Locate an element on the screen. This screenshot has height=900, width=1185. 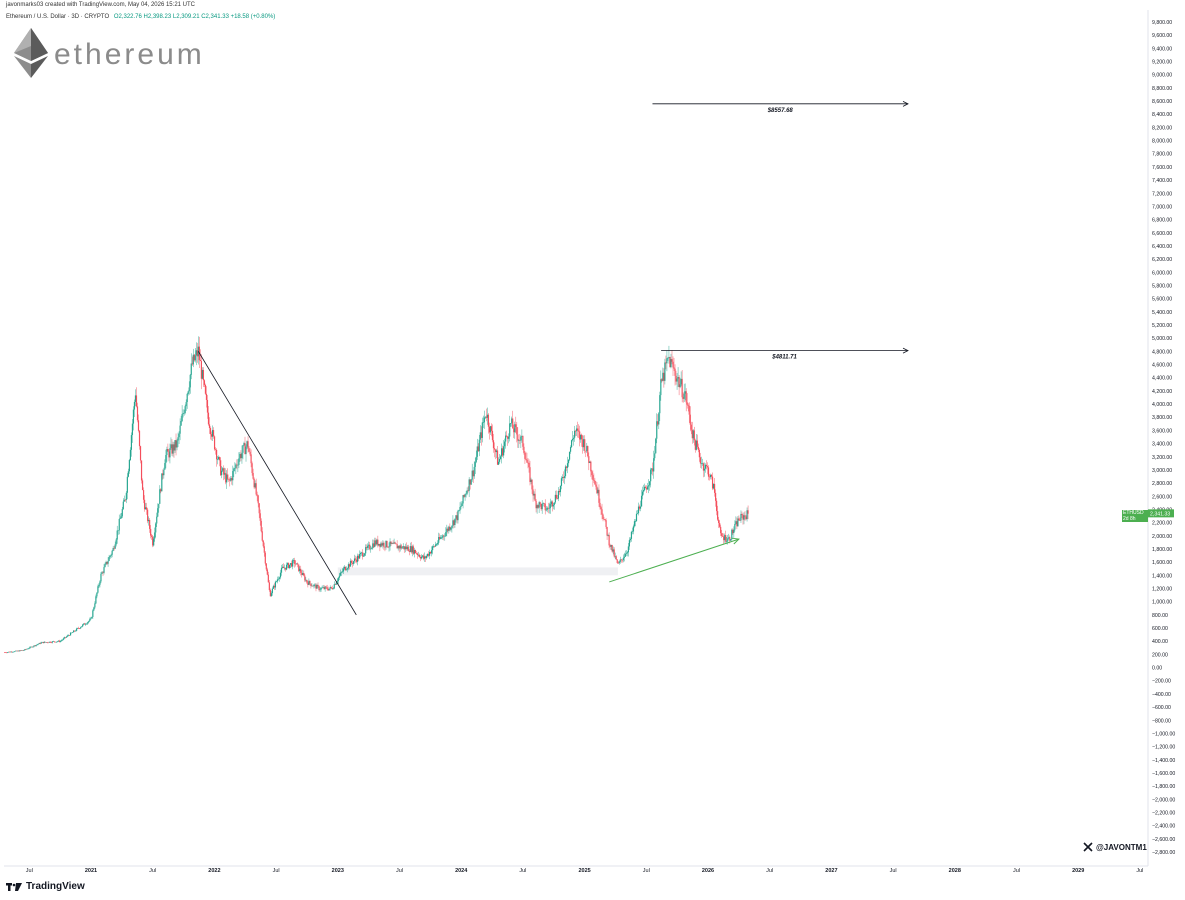
y-tick-label: −1,800.00 is located at coordinates (1163, 787).